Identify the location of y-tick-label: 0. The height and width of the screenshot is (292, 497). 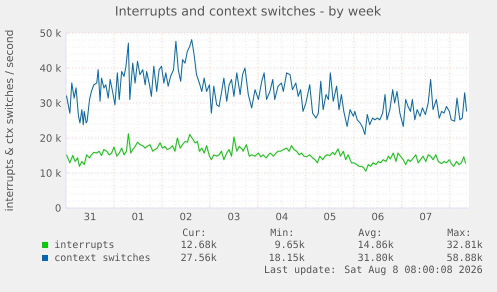
(58, 208).